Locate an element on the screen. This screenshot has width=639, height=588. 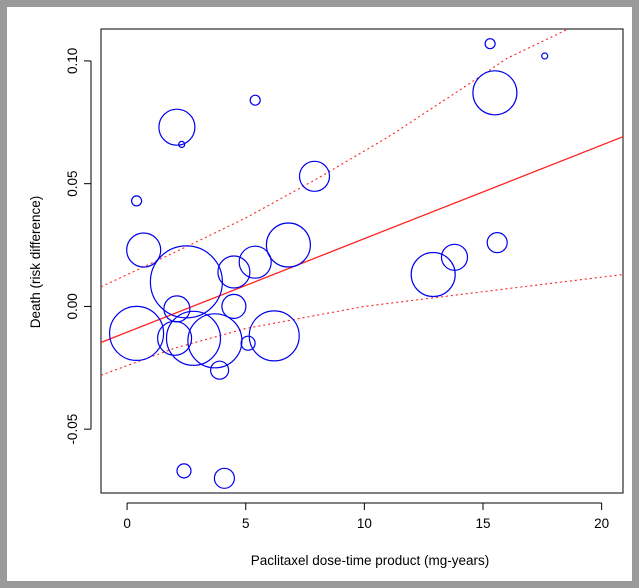
y-axis-title: Death (risk difference) is located at coordinates (35, 262).